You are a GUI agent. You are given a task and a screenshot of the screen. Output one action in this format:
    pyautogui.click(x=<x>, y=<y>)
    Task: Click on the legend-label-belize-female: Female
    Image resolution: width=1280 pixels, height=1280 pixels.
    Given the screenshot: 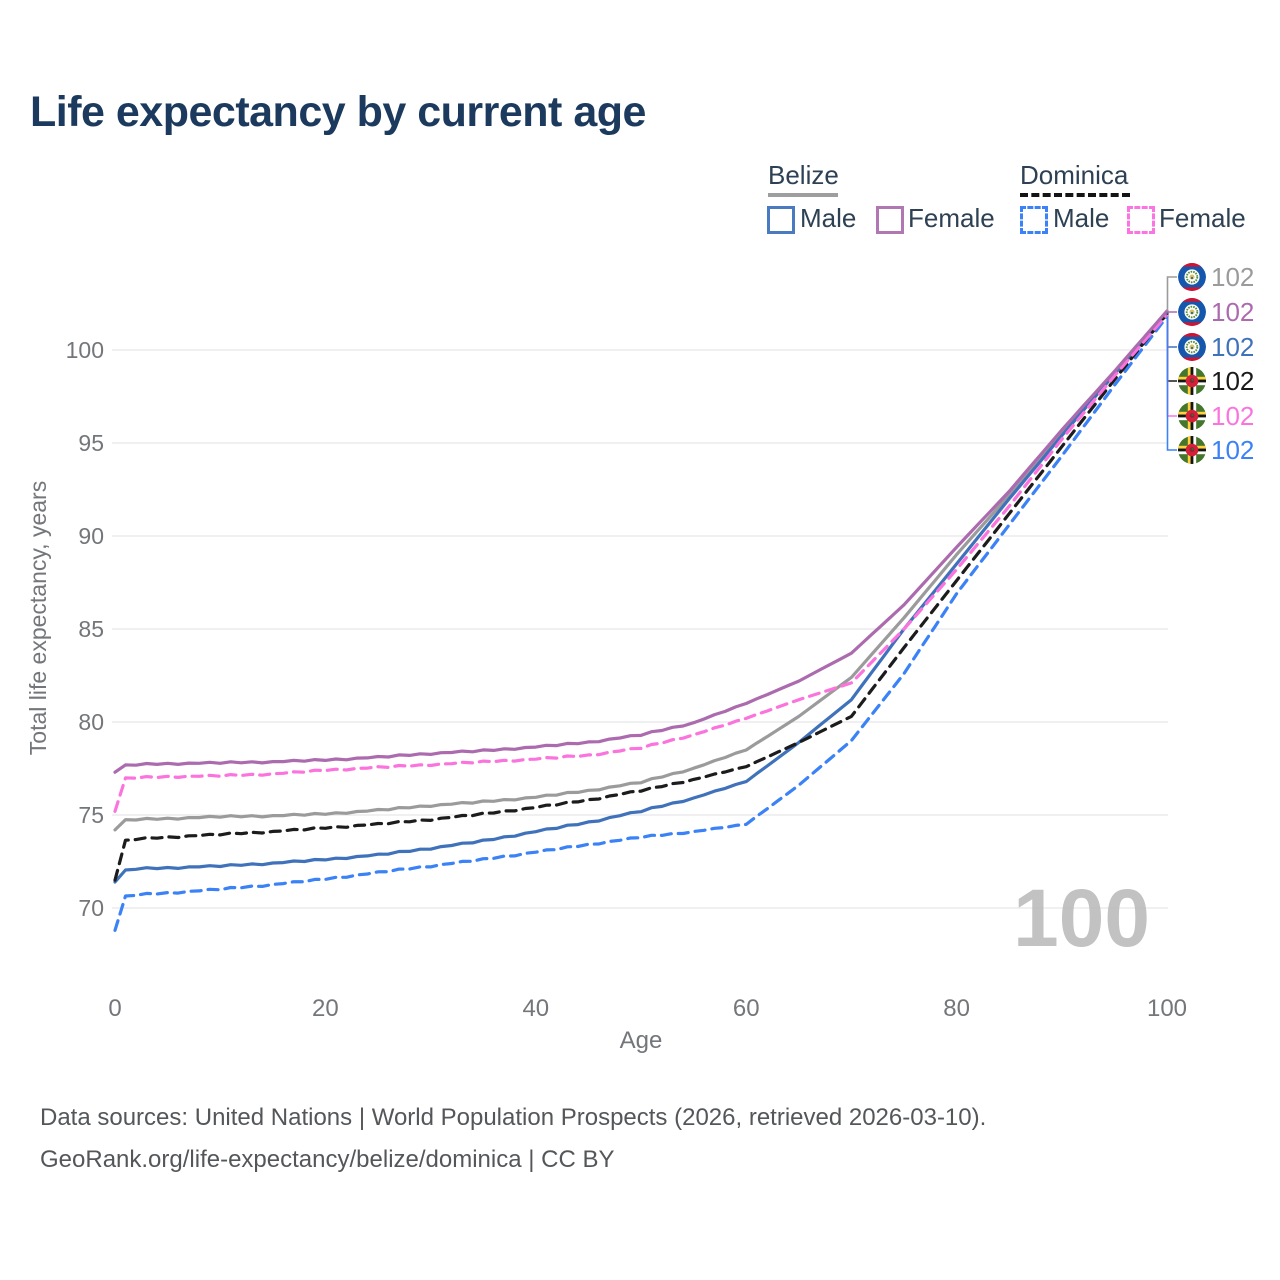 What is the action you would take?
    pyautogui.click(x=951, y=218)
    